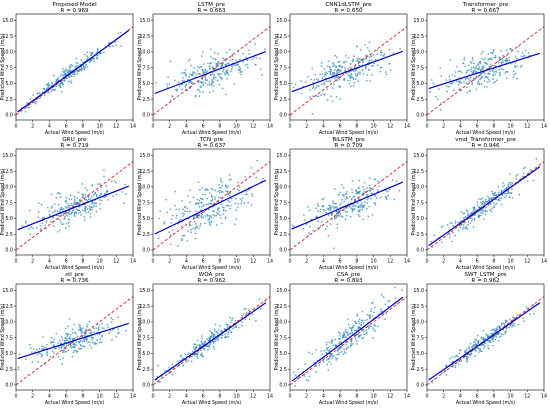 This screenshot has width=550, height=412. Describe the element at coordinates (511, 397) in the screenshot. I see `x-tick-label: 10` at that location.